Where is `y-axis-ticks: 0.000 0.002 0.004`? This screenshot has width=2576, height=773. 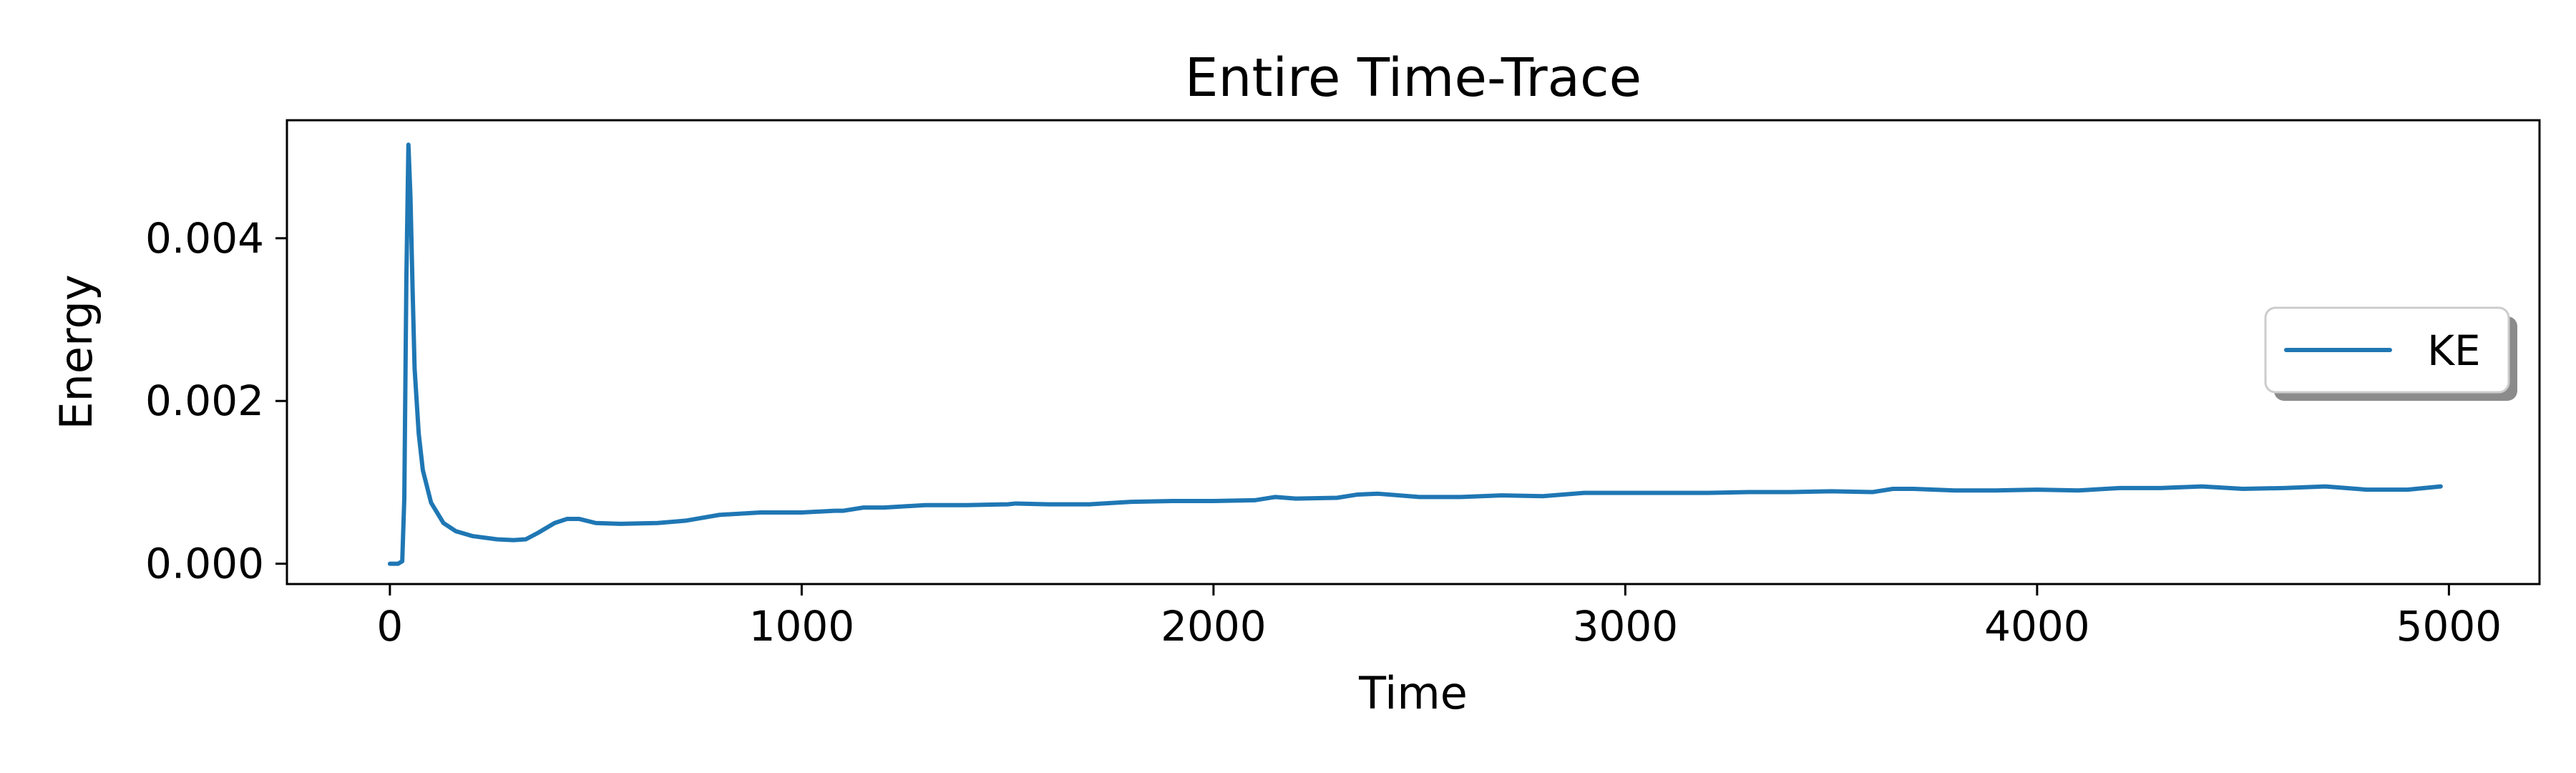
y-axis-ticks: 0.000 0.002 0.004 is located at coordinates (216, 401).